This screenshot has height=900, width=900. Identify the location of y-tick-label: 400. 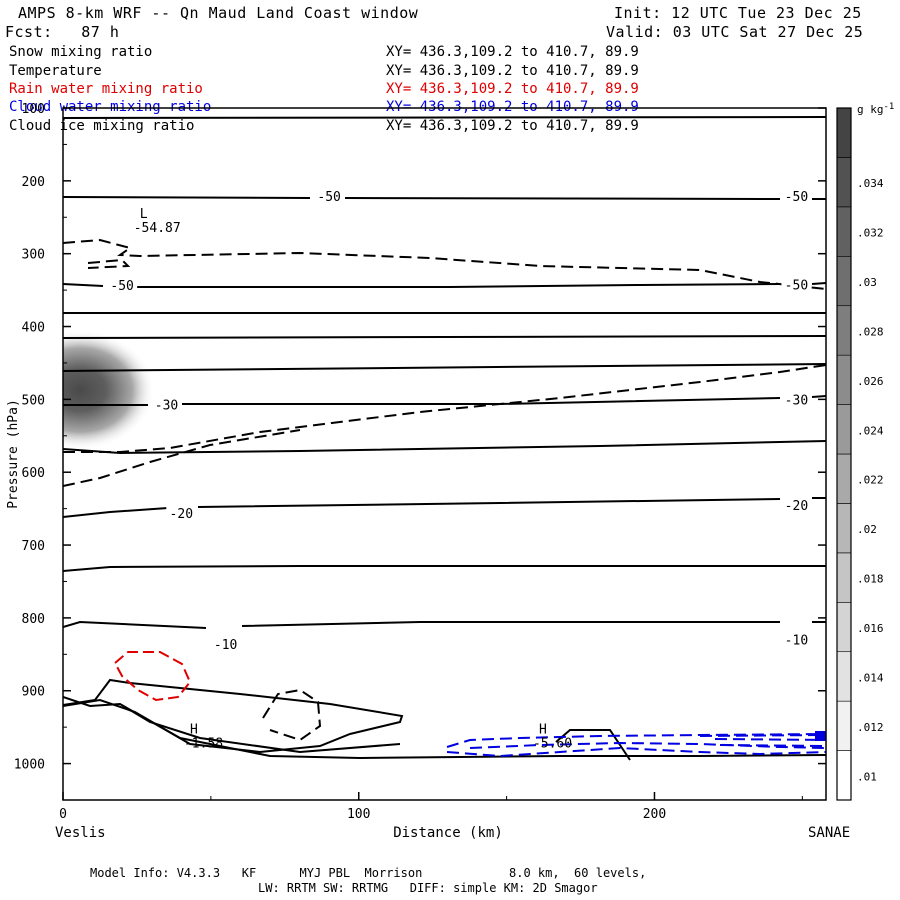
(33, 328).